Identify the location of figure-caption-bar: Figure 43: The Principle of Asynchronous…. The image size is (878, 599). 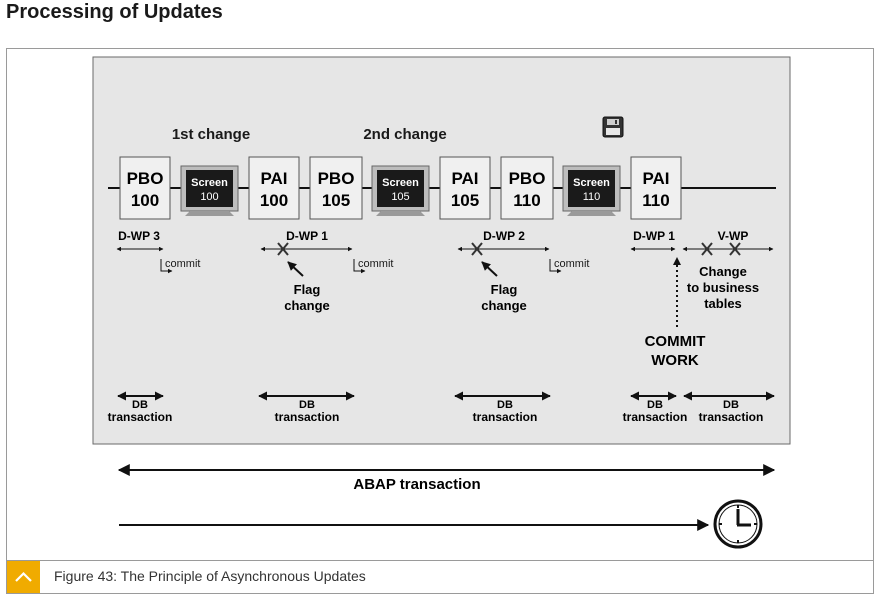
(440, 577).